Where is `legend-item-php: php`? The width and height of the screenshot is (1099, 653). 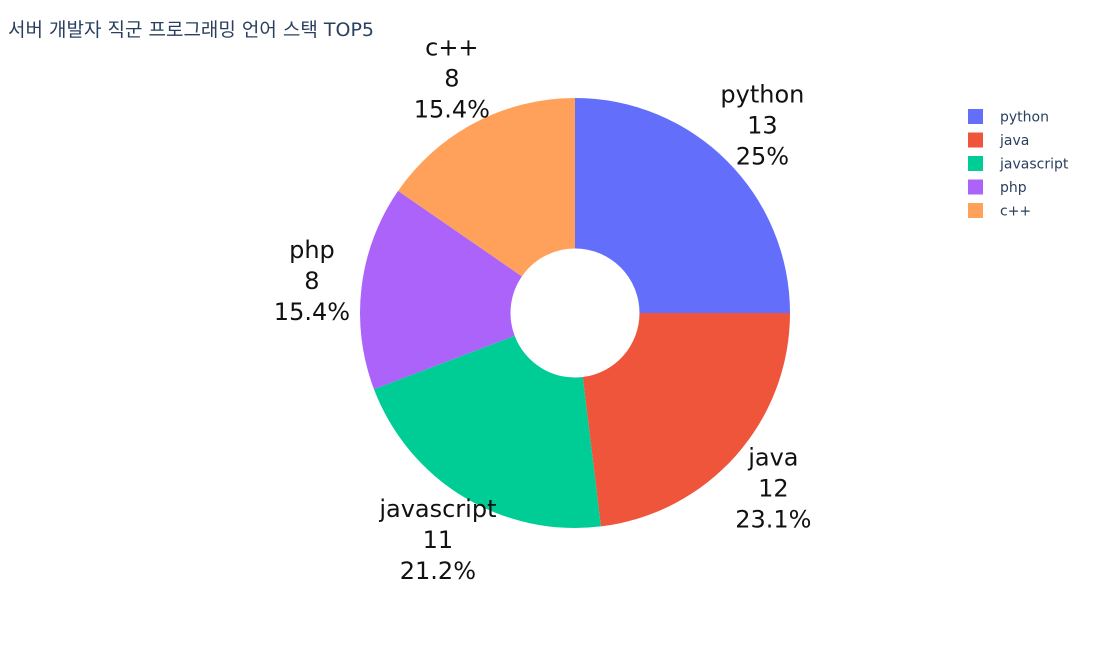
legend-item-php: php is located at coordinates (997, 188).